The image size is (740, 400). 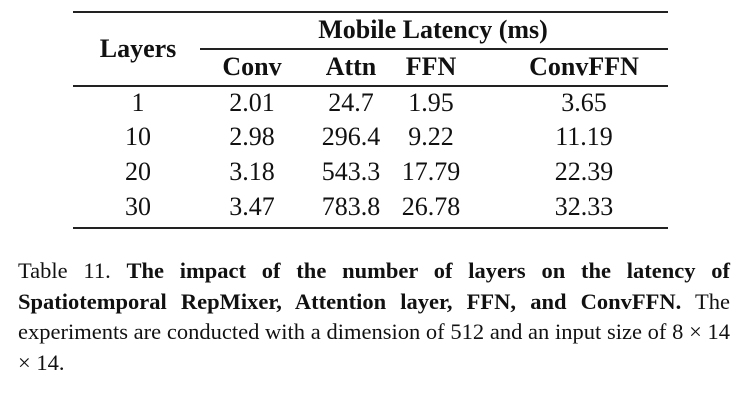 I want to click on latency-cell: 3.47, so click(x=252, y=206).